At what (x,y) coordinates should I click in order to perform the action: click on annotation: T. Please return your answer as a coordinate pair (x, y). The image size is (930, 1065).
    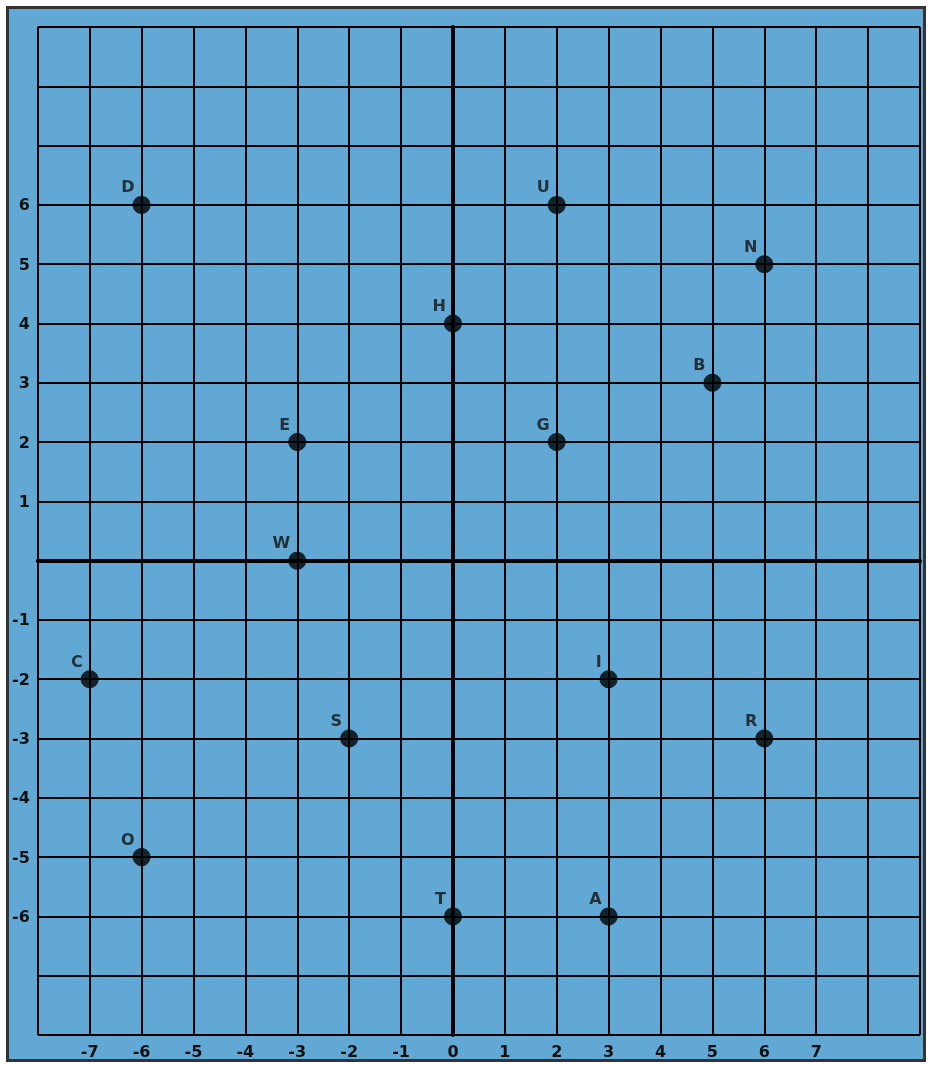
    Looking at the image, I should click on (441, 898).